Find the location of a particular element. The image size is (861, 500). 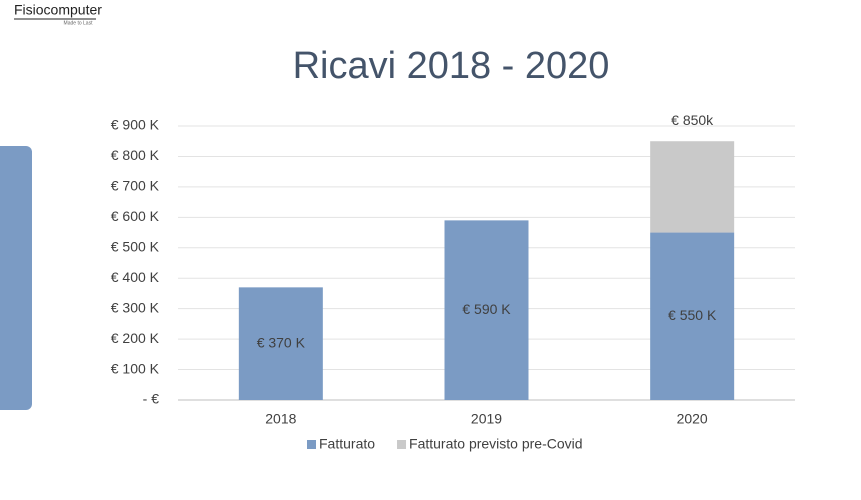

y-tick-label: € 500 K is located at coordinates (135, 246).